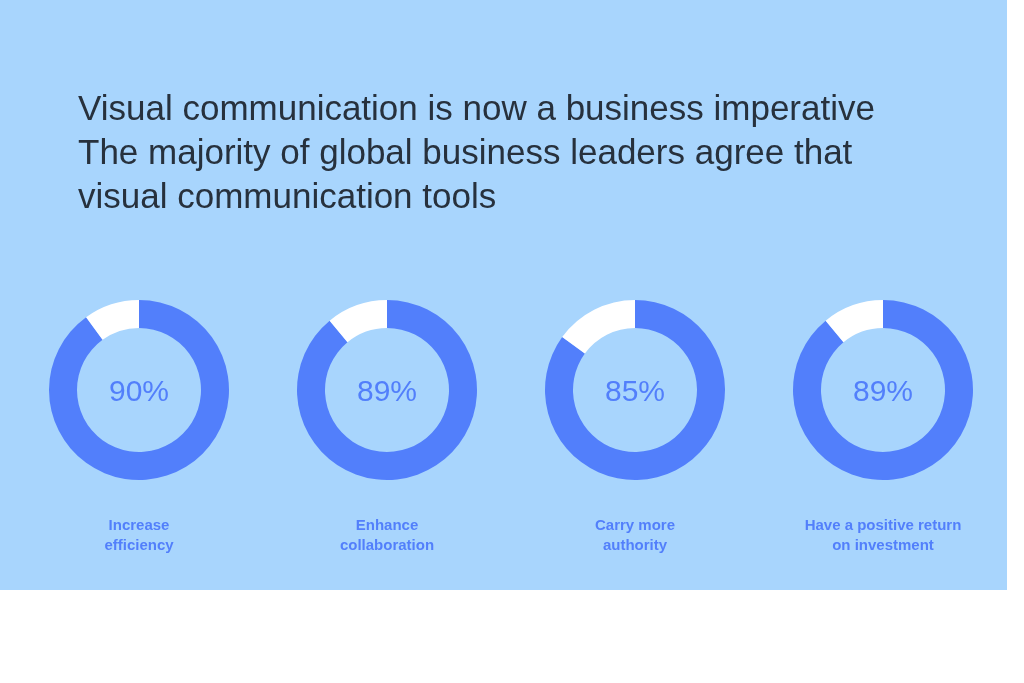 This screenshot has height=683, width=1024. I want to click on slice-label: Enhance collaboration, so click(387, 534).